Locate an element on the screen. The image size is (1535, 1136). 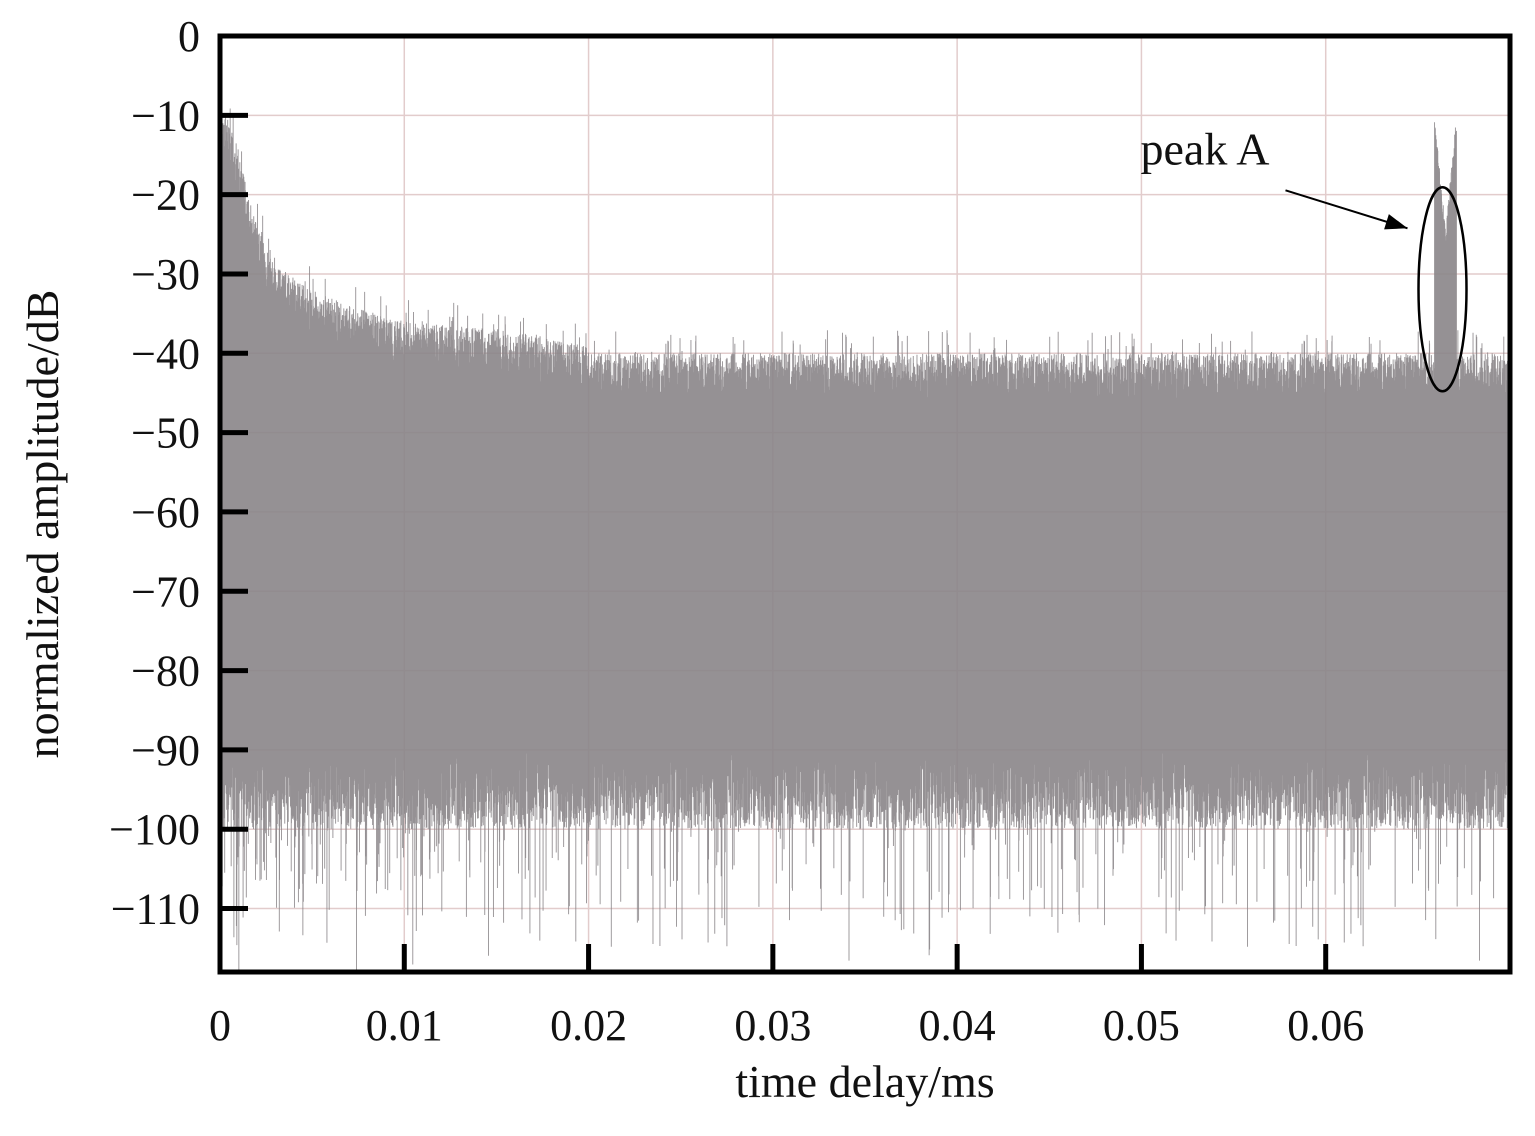
y-tick-label: −70 is located at coordinates (165, 591).